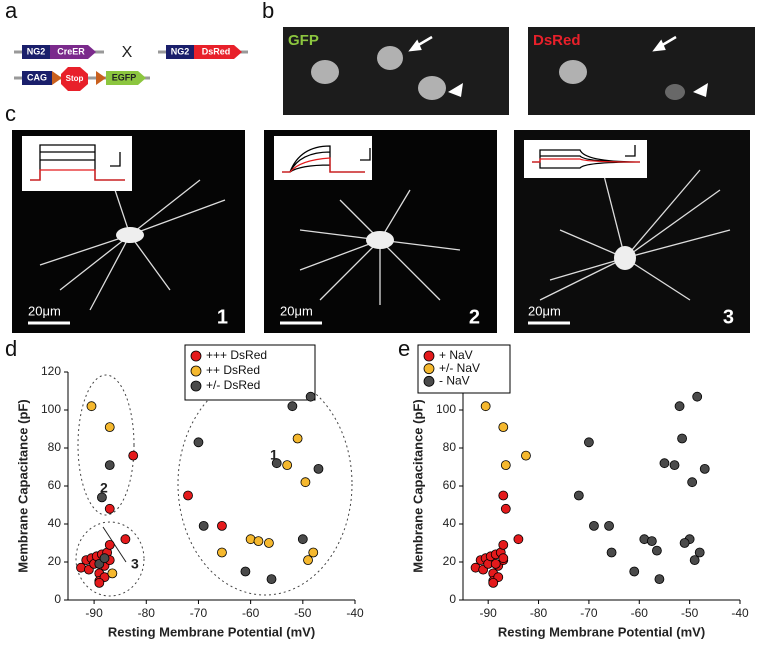 This screenshot has width=763, height=659. What do you see at coordinates (10, 113) in the screenshot?
I see `panel-letter: c` at bounding box center [10, 113].